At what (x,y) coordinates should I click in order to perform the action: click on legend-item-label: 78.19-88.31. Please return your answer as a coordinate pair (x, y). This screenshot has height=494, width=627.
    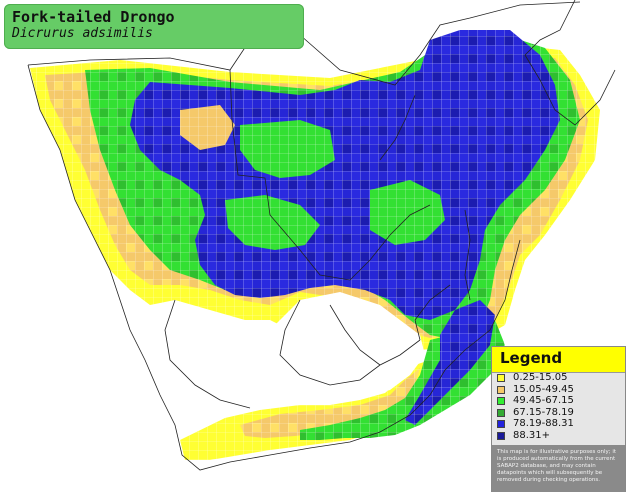
    Looking at the image, I should click on (543, 423).